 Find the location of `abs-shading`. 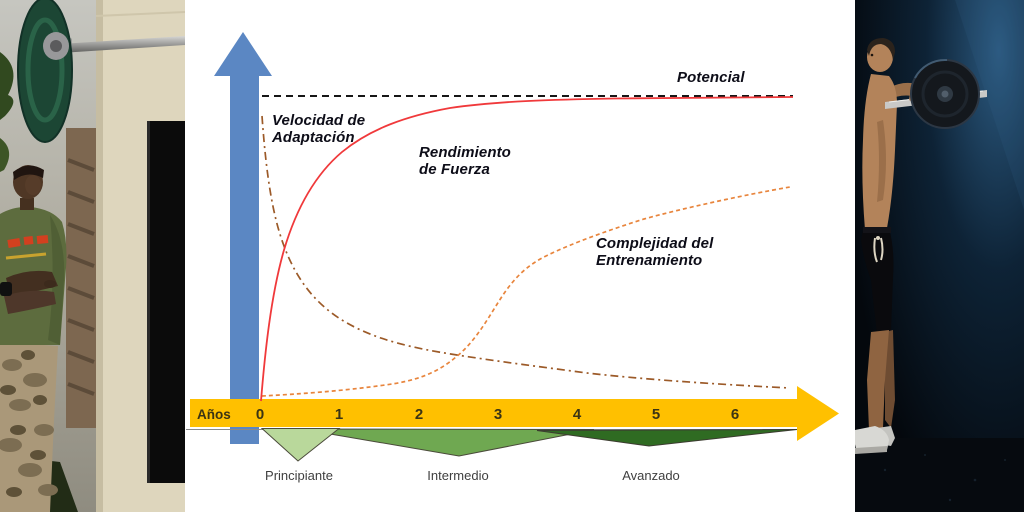

abs-shading is located at coordinates (881, 161).